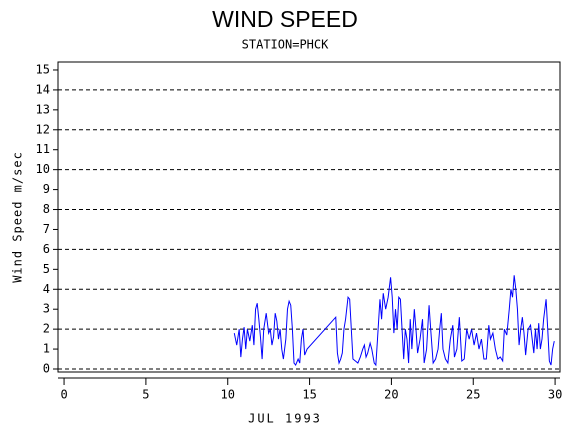 This screenshot has width=570, height=430. Describe the element at coordinates (473, 395) in the screenshot. I see `x-tick-label: 25` at that location.